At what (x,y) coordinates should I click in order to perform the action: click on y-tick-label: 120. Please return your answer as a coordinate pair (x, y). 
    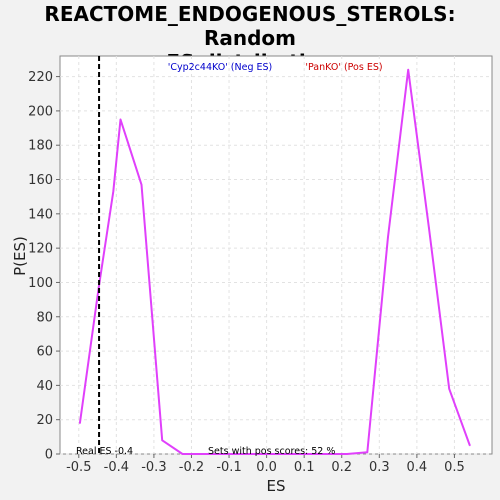
    Looking at the image, I should click on (40, 249).